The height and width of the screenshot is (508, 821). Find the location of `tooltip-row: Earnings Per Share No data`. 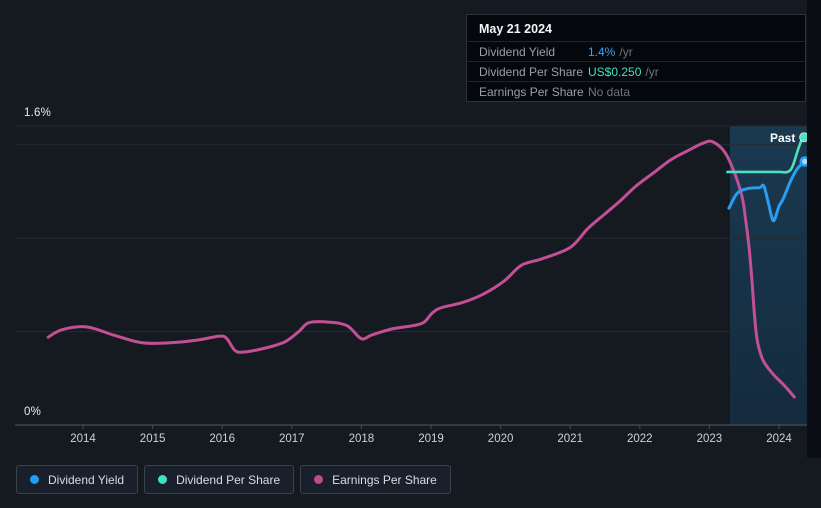

tooltip-row: Earnings Per Share No data is located at coordinates (636, 91).